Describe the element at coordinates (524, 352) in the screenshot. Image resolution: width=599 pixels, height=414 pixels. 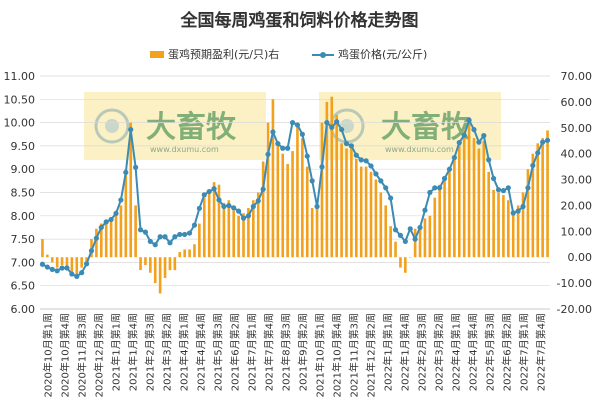
I see `x-tick-label: 2022年7月第1周` at that location.